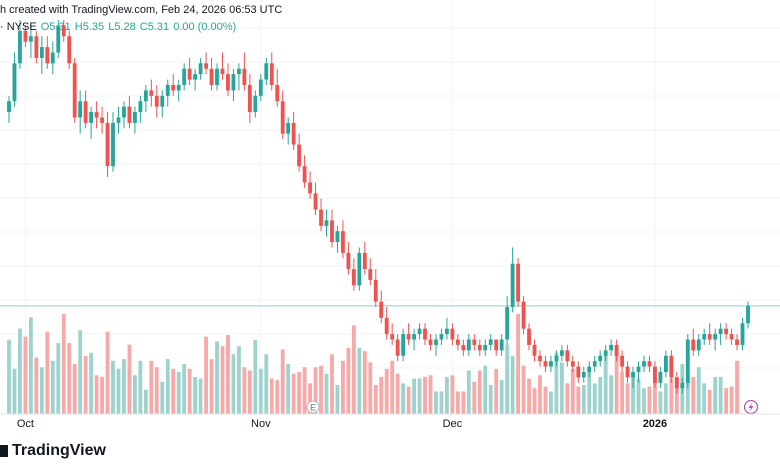 The width and height of the screenshot is (780, 470). What do you see at coordinates (342, 424) in the screenshot?
I see `time-axis: OctNovDec2026Feb` at bounding box center [342, 424].